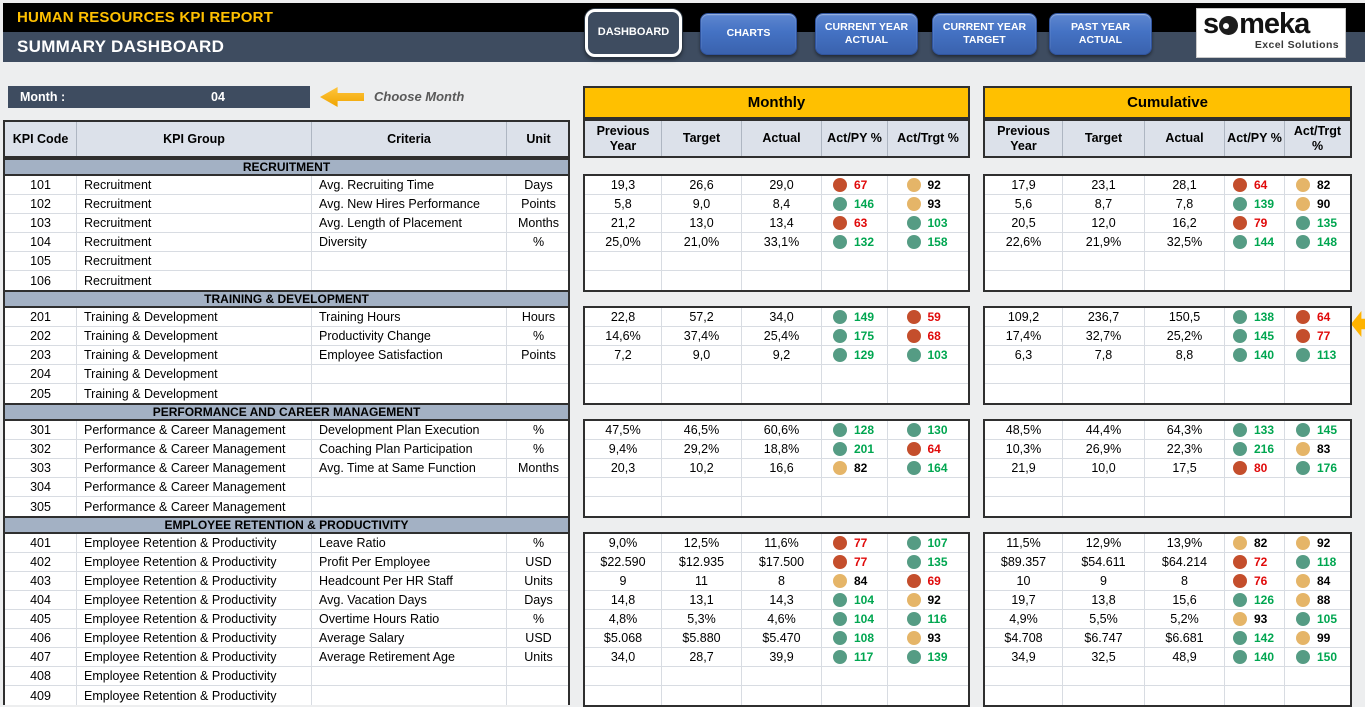 The height and width of the screenshot is (707, 1365). I want to click on col-header-monthly-0: Previous Year, so click(623, 138).